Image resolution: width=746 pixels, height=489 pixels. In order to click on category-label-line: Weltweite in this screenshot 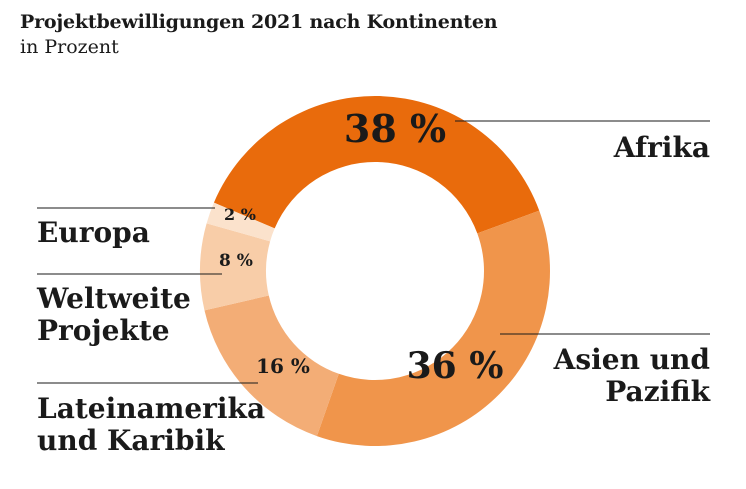, I will do `click(113, 298)`.